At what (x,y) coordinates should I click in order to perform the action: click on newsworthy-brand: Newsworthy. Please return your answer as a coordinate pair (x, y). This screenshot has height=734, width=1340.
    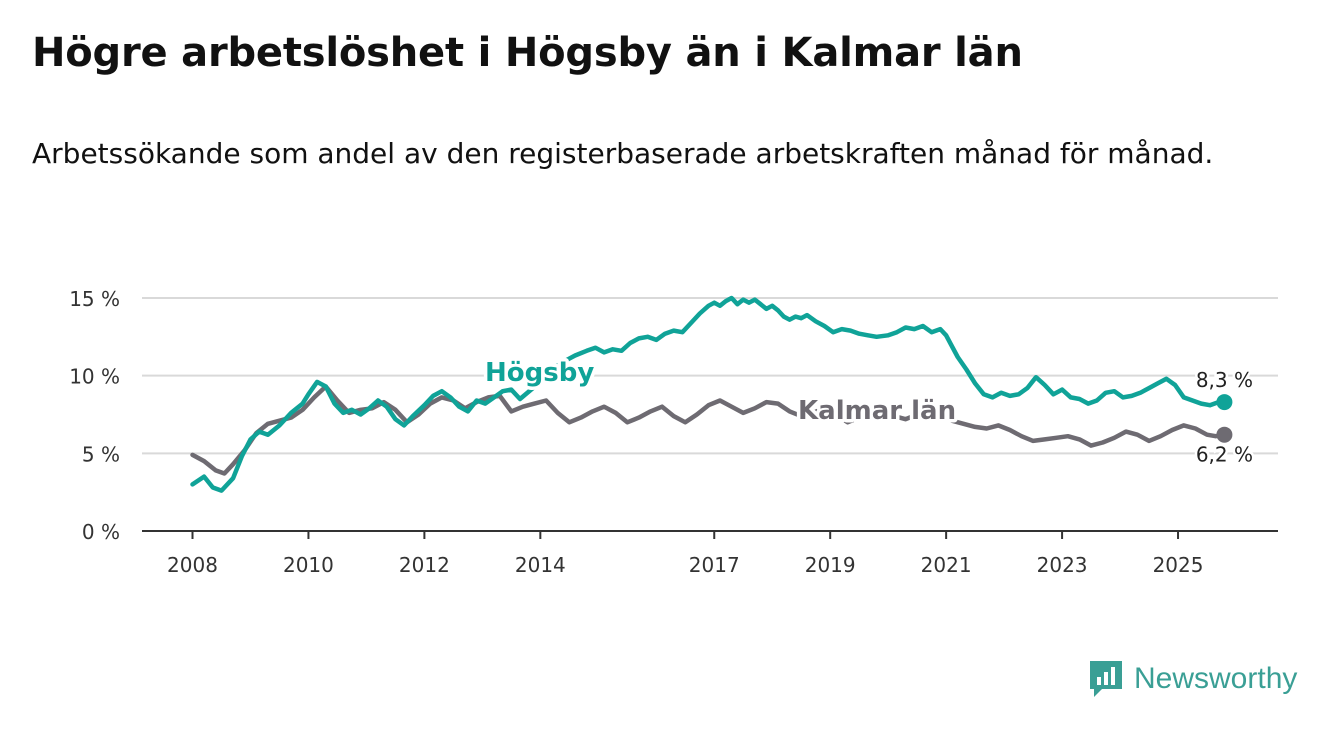
    Looking at the image, I should click on (1192, 679).